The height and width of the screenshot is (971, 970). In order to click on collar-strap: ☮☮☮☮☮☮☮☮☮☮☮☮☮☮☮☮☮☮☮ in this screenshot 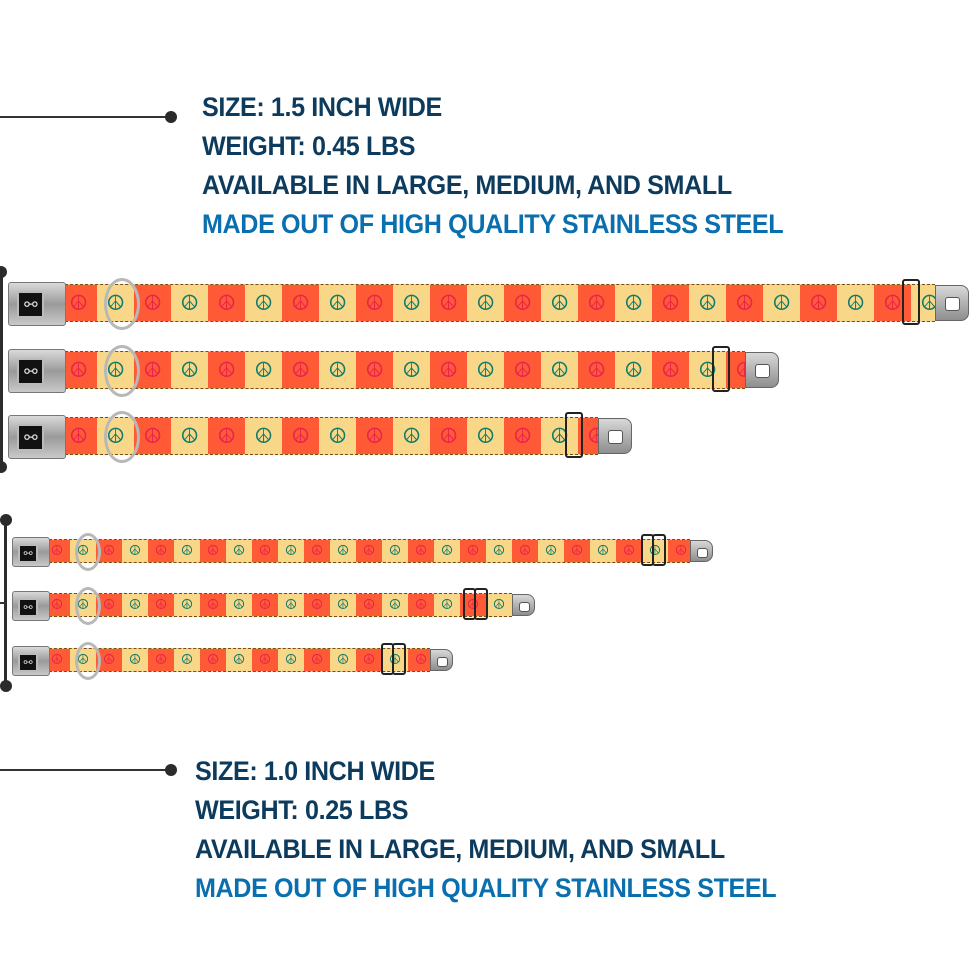, I will do `click(278, 605)`.